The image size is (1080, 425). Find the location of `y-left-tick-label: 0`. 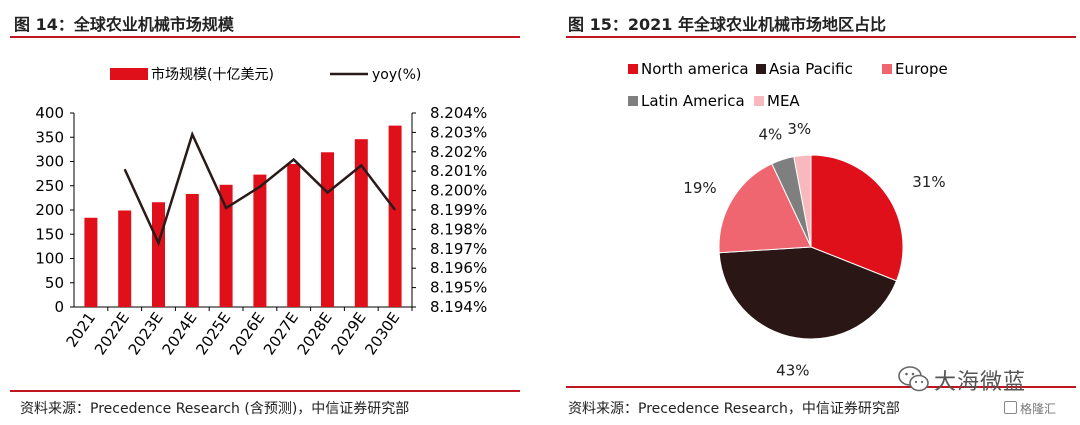

y-left-tick-label: 0 is located at coordinates (59, 307).